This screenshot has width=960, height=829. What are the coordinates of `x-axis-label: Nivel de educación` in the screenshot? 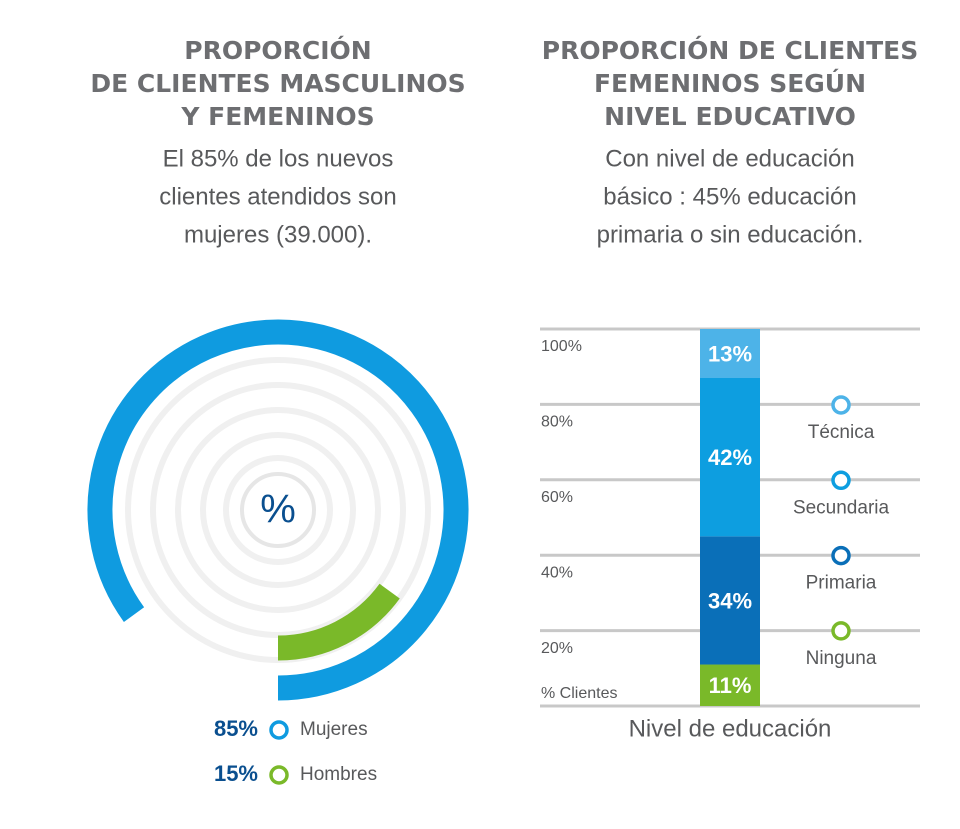 It's located at (730, 728).